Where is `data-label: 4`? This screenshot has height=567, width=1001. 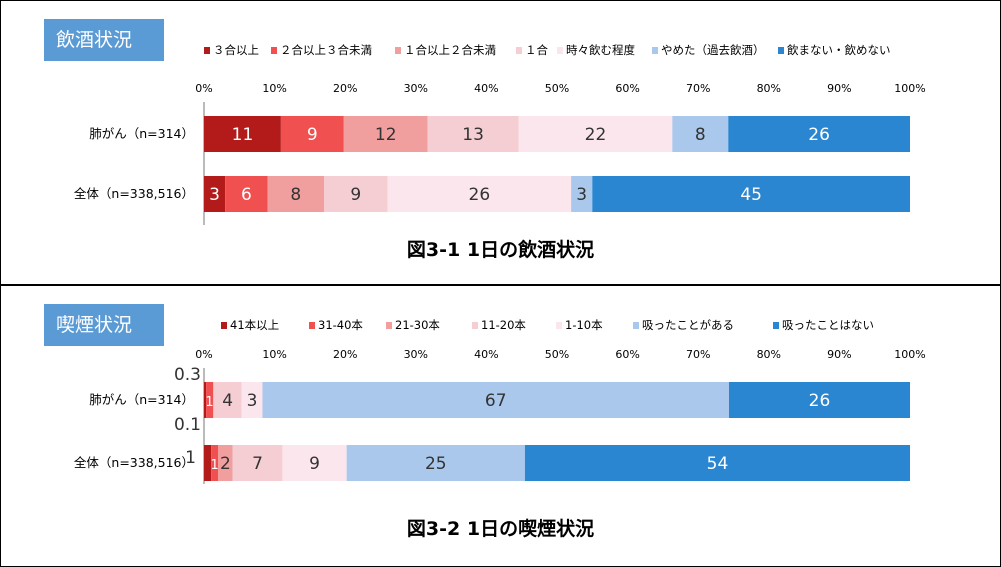 data-label: 4 is located at coordinates (227, 401).